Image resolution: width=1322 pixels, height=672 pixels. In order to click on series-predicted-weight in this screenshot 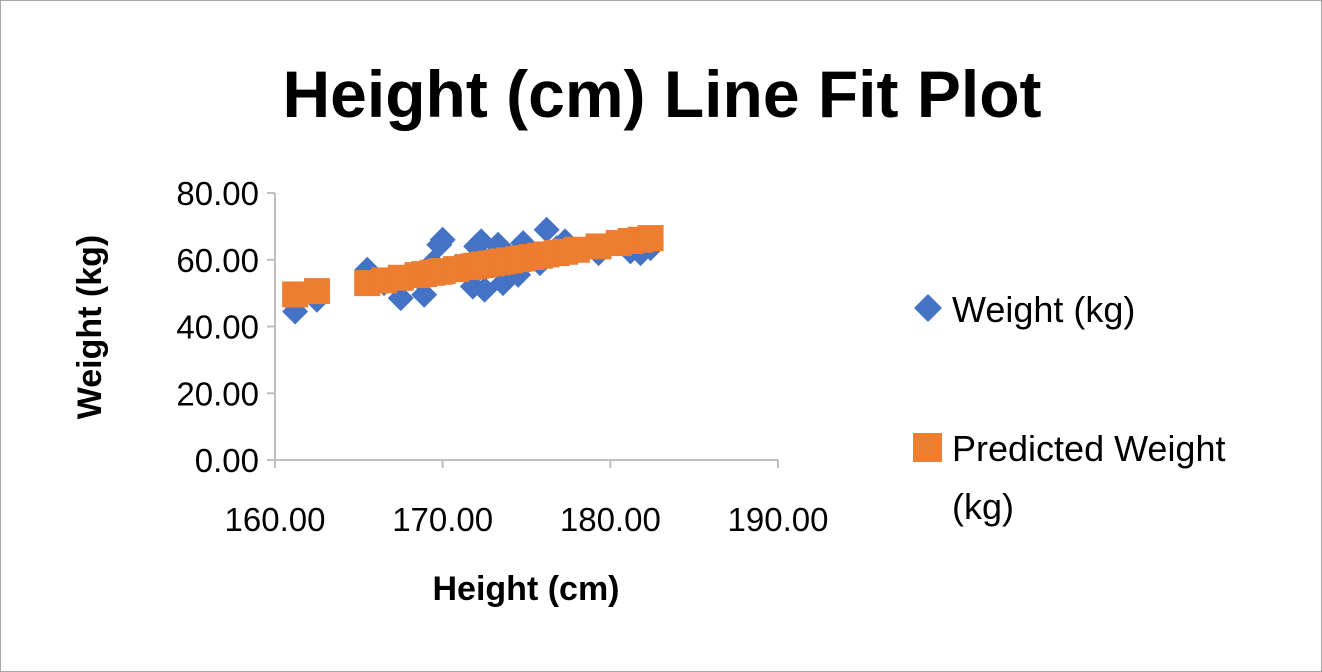, I will do `click(473, 266)`.